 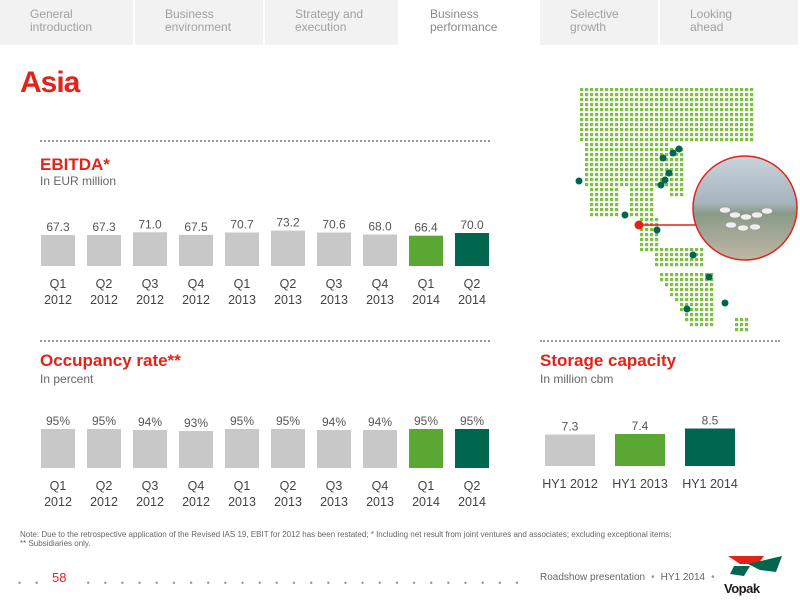 What do you see at coordinates (196, 423) in the screenshot?
I see `bar-value-label: 93%` at bounding box center [196, 423].